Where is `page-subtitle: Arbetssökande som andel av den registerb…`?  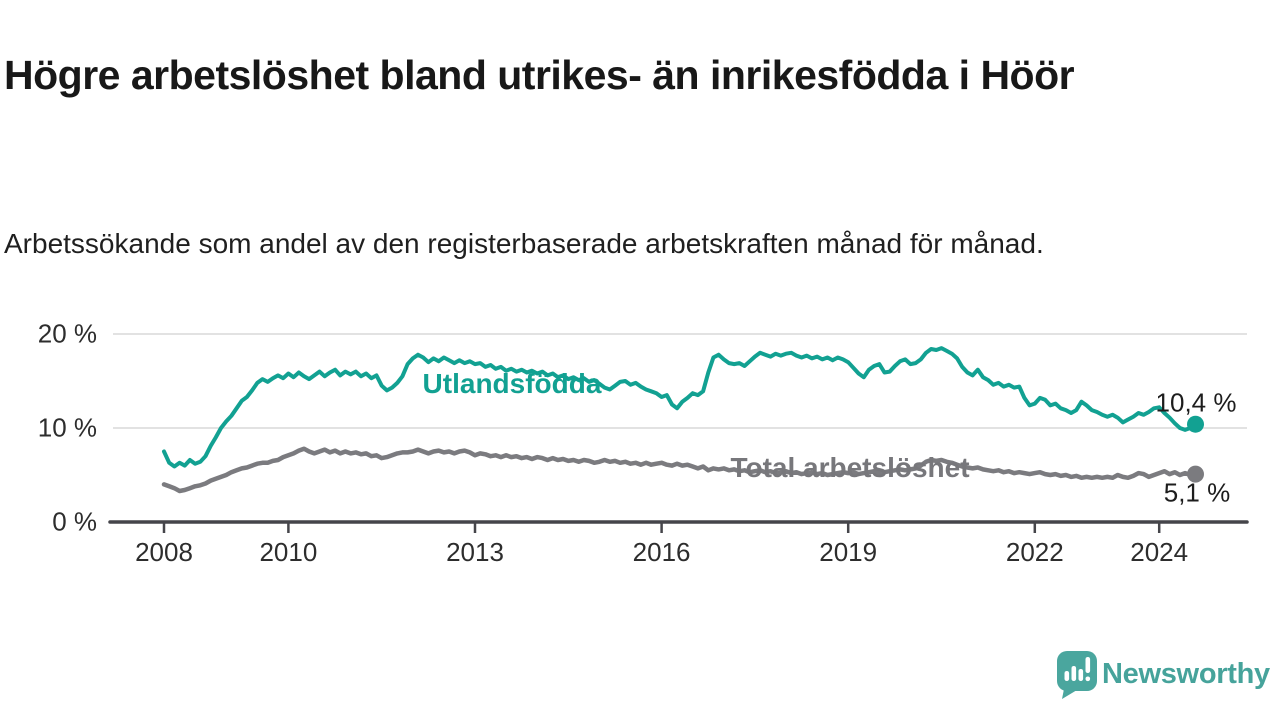 page-subtitle: Arbetssökande som andel av den registerb… is located at coordinates (524, 243).